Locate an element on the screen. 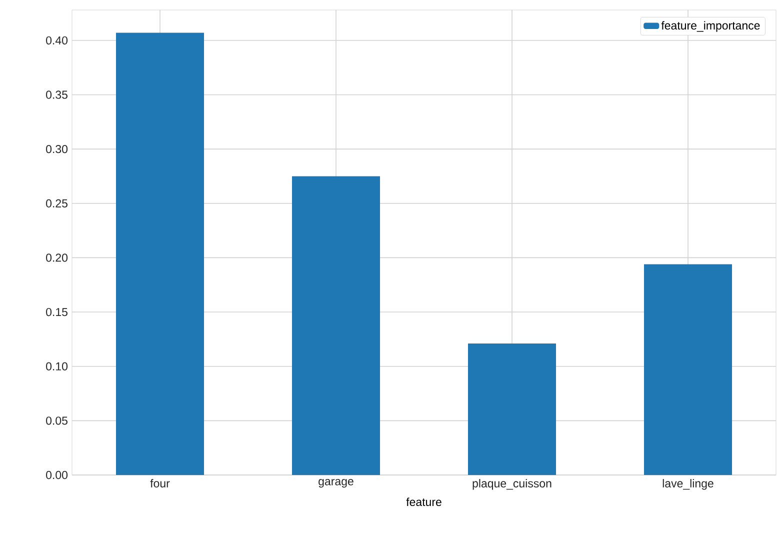  x-tick-label: garage is located at coordinates (336, 483).